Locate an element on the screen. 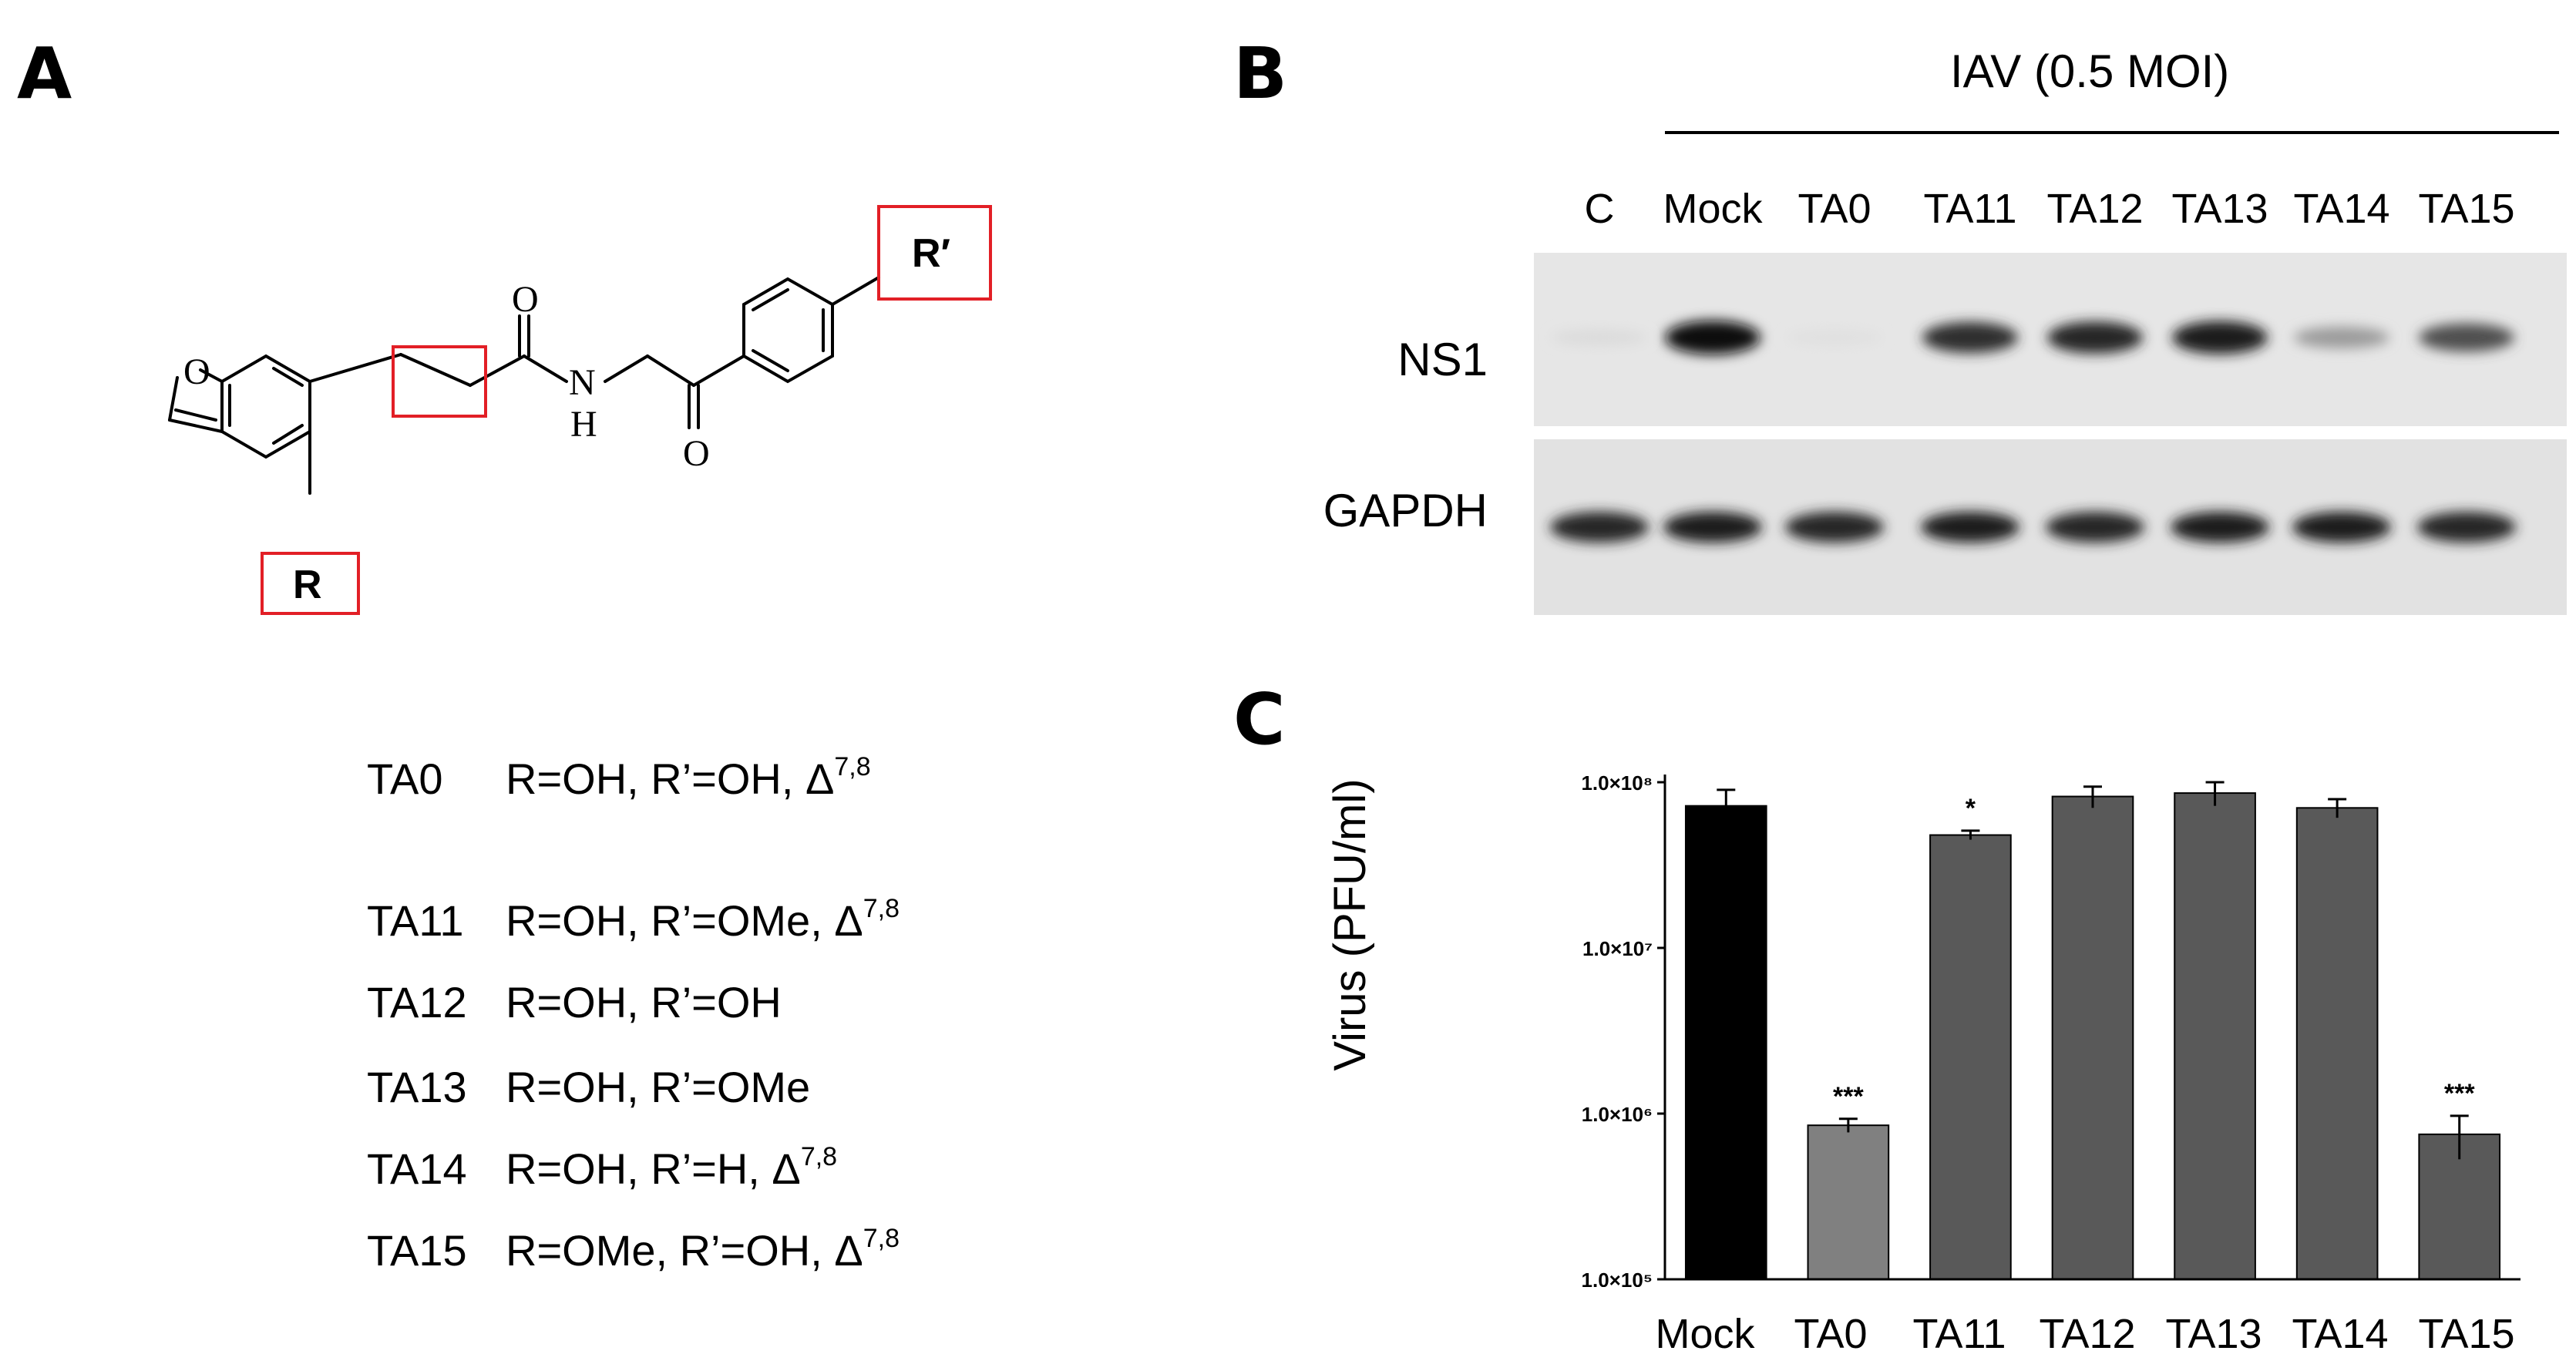  amide-nitrogen-atom: N is located at coordinates (582, 382).